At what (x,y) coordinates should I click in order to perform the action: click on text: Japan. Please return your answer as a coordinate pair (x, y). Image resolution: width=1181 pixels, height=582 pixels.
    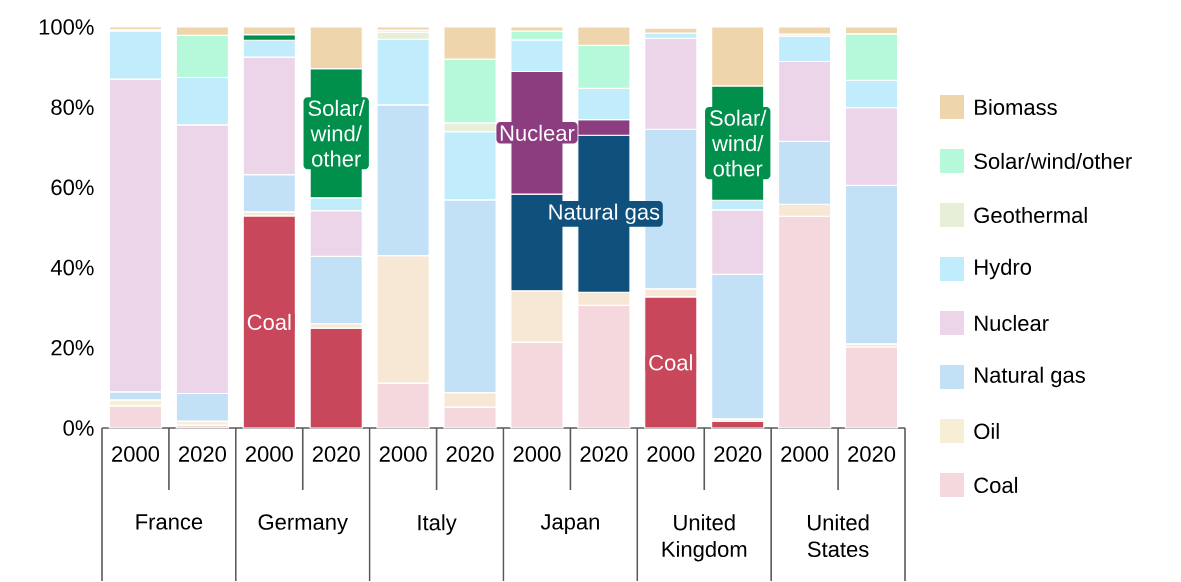
    Looking at the image, I should click on (569, 524).